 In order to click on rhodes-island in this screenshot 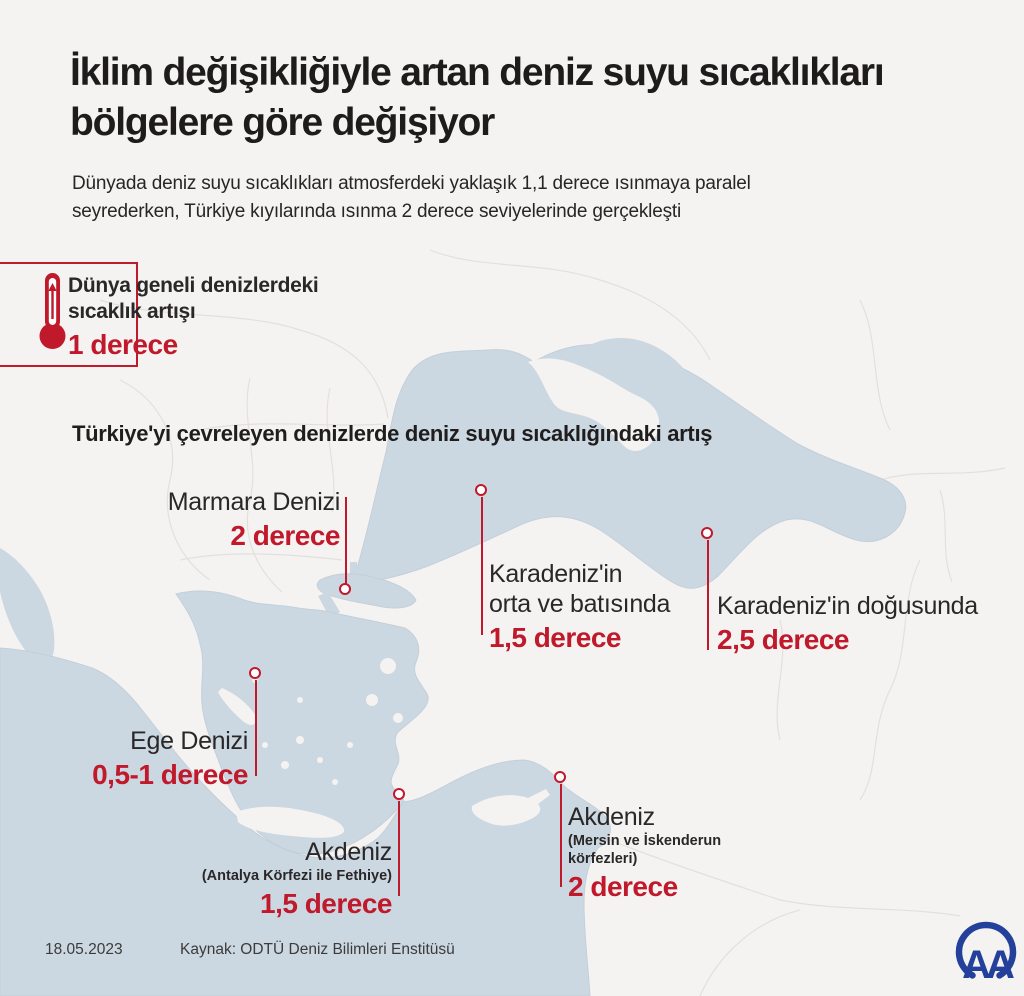, I will do `click(435, 777)`.